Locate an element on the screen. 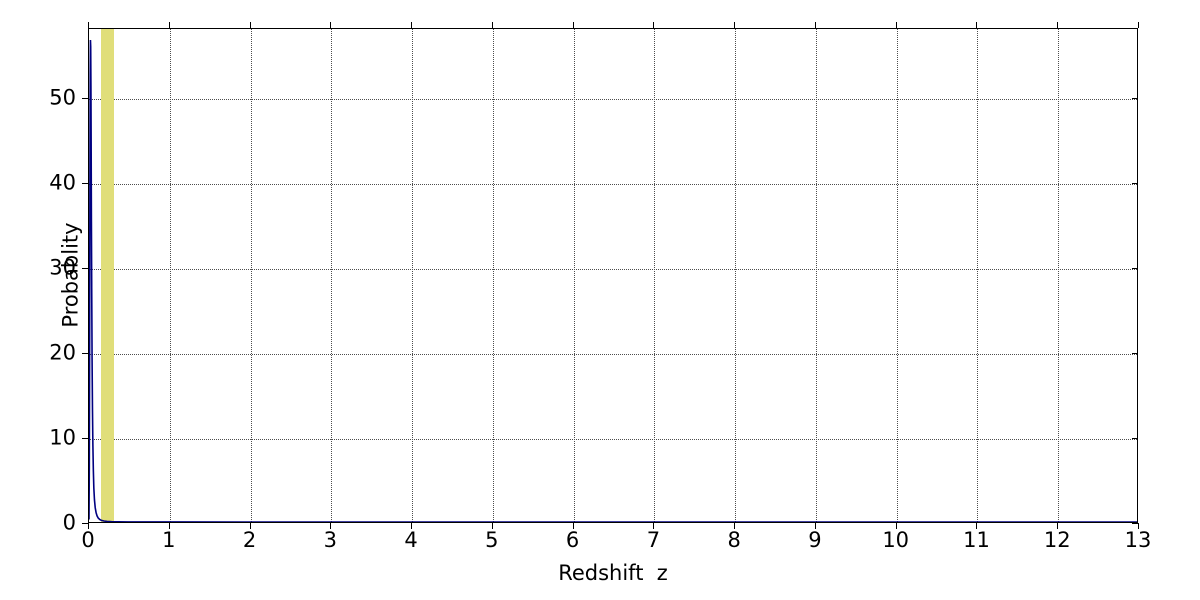 The image size is (1200, 600). y-axis-label-wrapper: Probablity is located at coordinates (45, 275).